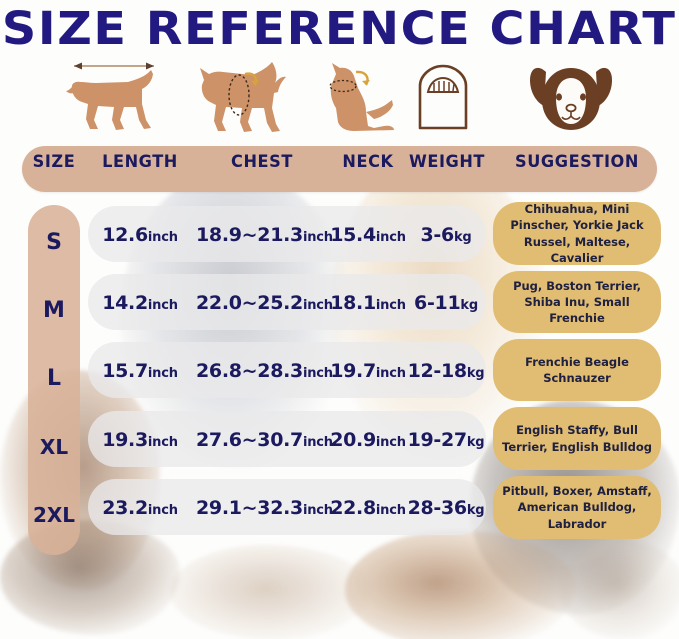 Image resolution: width=679 pixels, height=639 pixels. What do you see at coordinates (140, 162) in the screenshot?
I see `column-header-length: LENGTH` at bounding box center [140, 162].